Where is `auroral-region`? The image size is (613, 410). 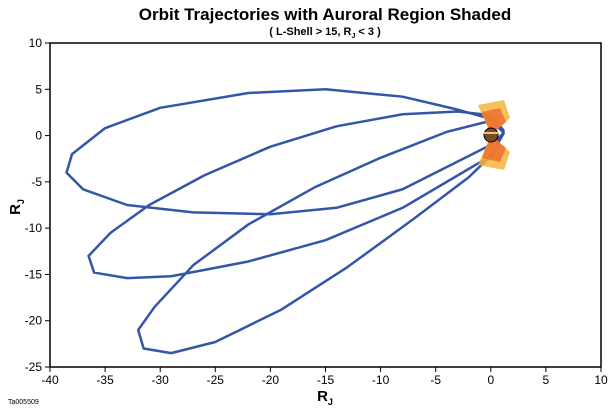
auroral-region is located at coordinates (494, 135).